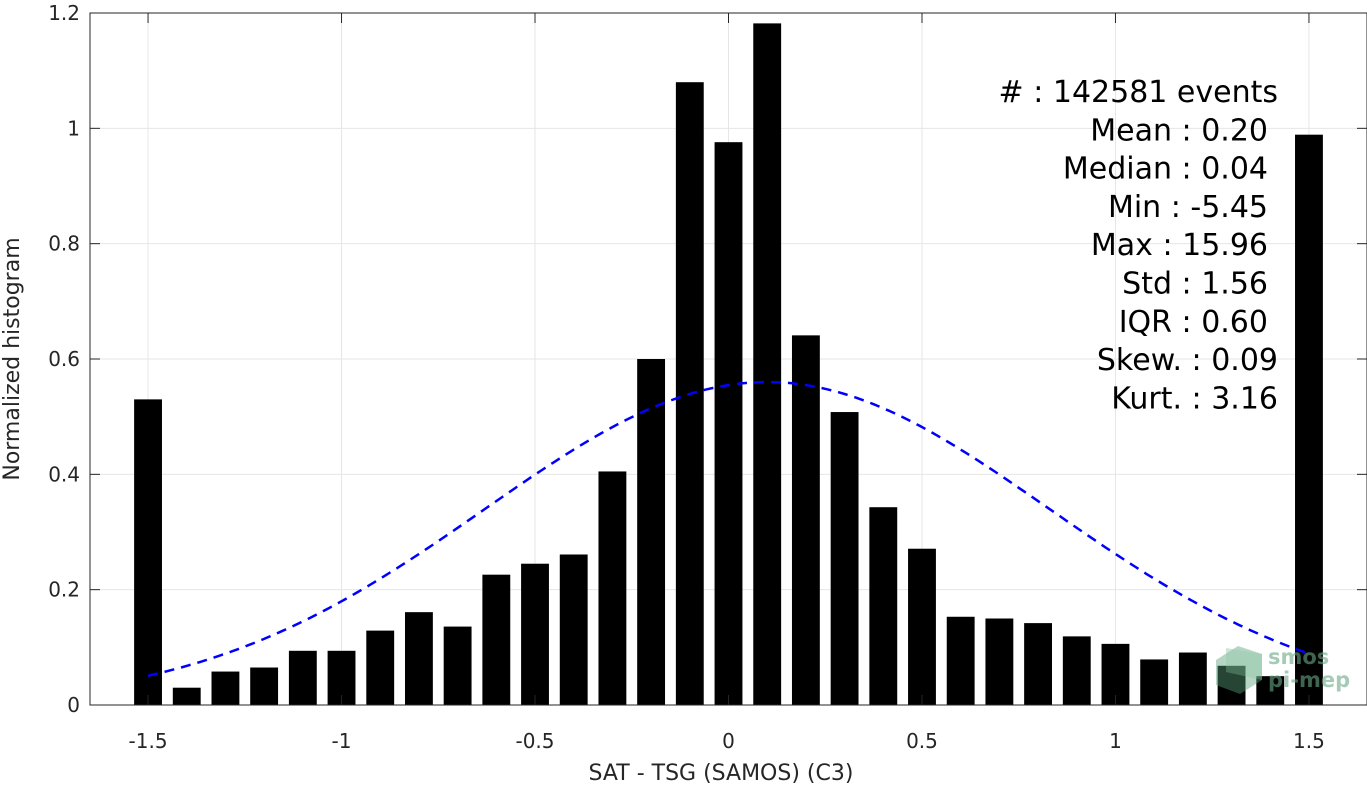 The image size is (1367, 785). Describe the element at coordinates (73, 705) in the screenshot. I see `y-tick-label: 0` at that location.